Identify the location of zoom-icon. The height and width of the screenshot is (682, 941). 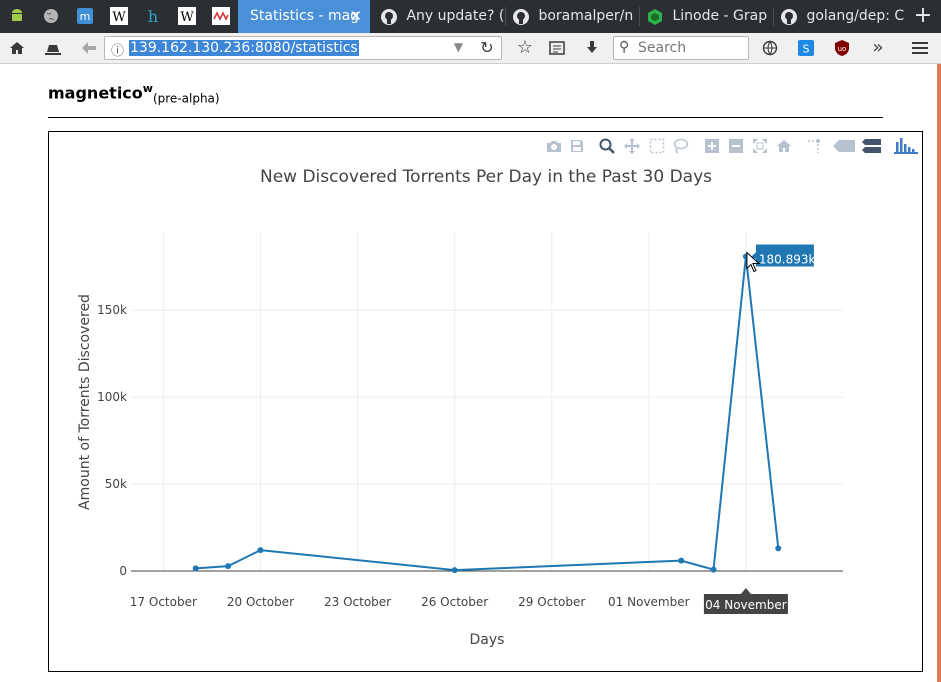
(607, 146).